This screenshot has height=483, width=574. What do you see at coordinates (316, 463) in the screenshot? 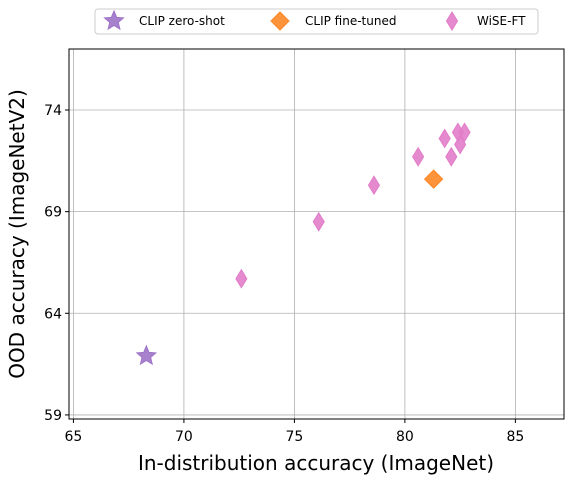
I see `x-axis-title: In-distribution accuracy (ImageNet)` at bounding box center [316, 463].